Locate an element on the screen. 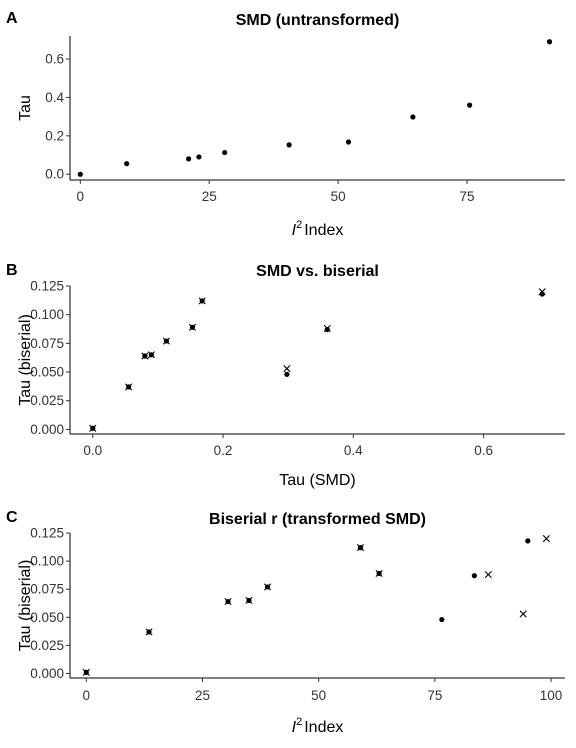 The width and height of the screenshot is (576, 748). x-tick-label: 0.4 is located at coordinates (353, 450).